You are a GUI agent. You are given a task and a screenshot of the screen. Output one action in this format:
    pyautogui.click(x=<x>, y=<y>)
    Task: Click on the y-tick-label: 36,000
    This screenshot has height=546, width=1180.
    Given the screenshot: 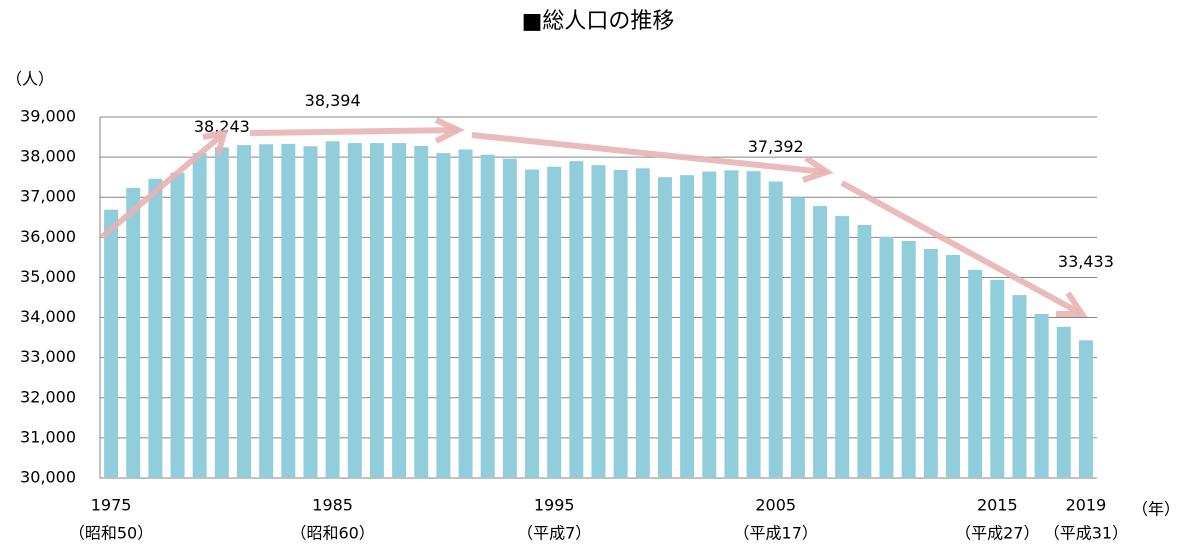 What is the action you would take?
    pyautogui.click(x=48, y=236)
    